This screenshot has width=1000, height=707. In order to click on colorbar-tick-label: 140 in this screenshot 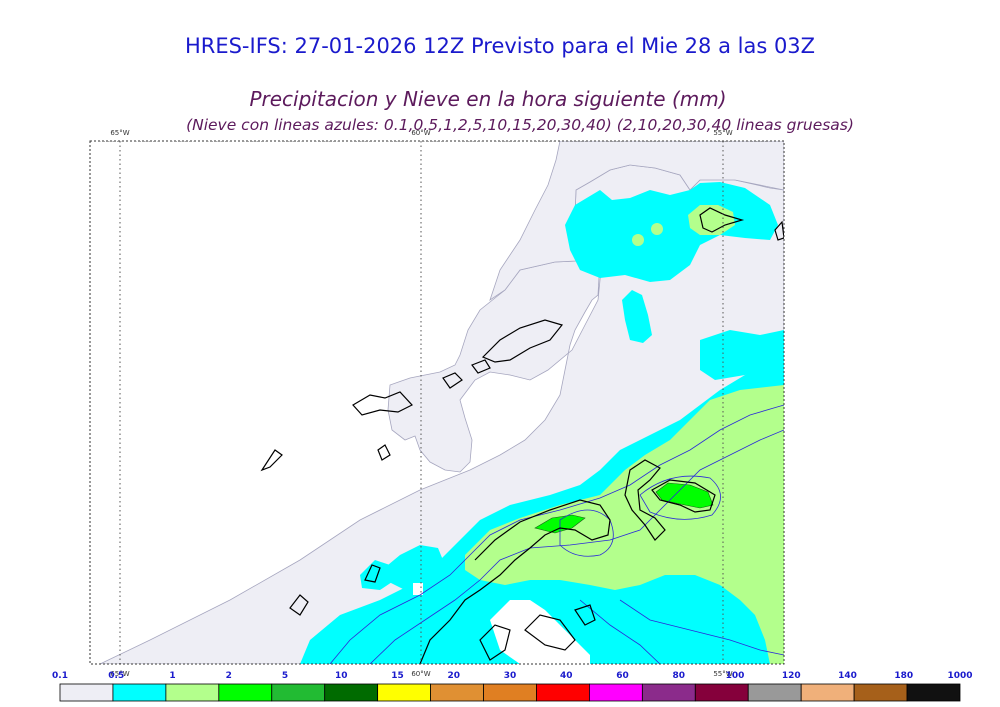, I will do `click(847, 676)`.